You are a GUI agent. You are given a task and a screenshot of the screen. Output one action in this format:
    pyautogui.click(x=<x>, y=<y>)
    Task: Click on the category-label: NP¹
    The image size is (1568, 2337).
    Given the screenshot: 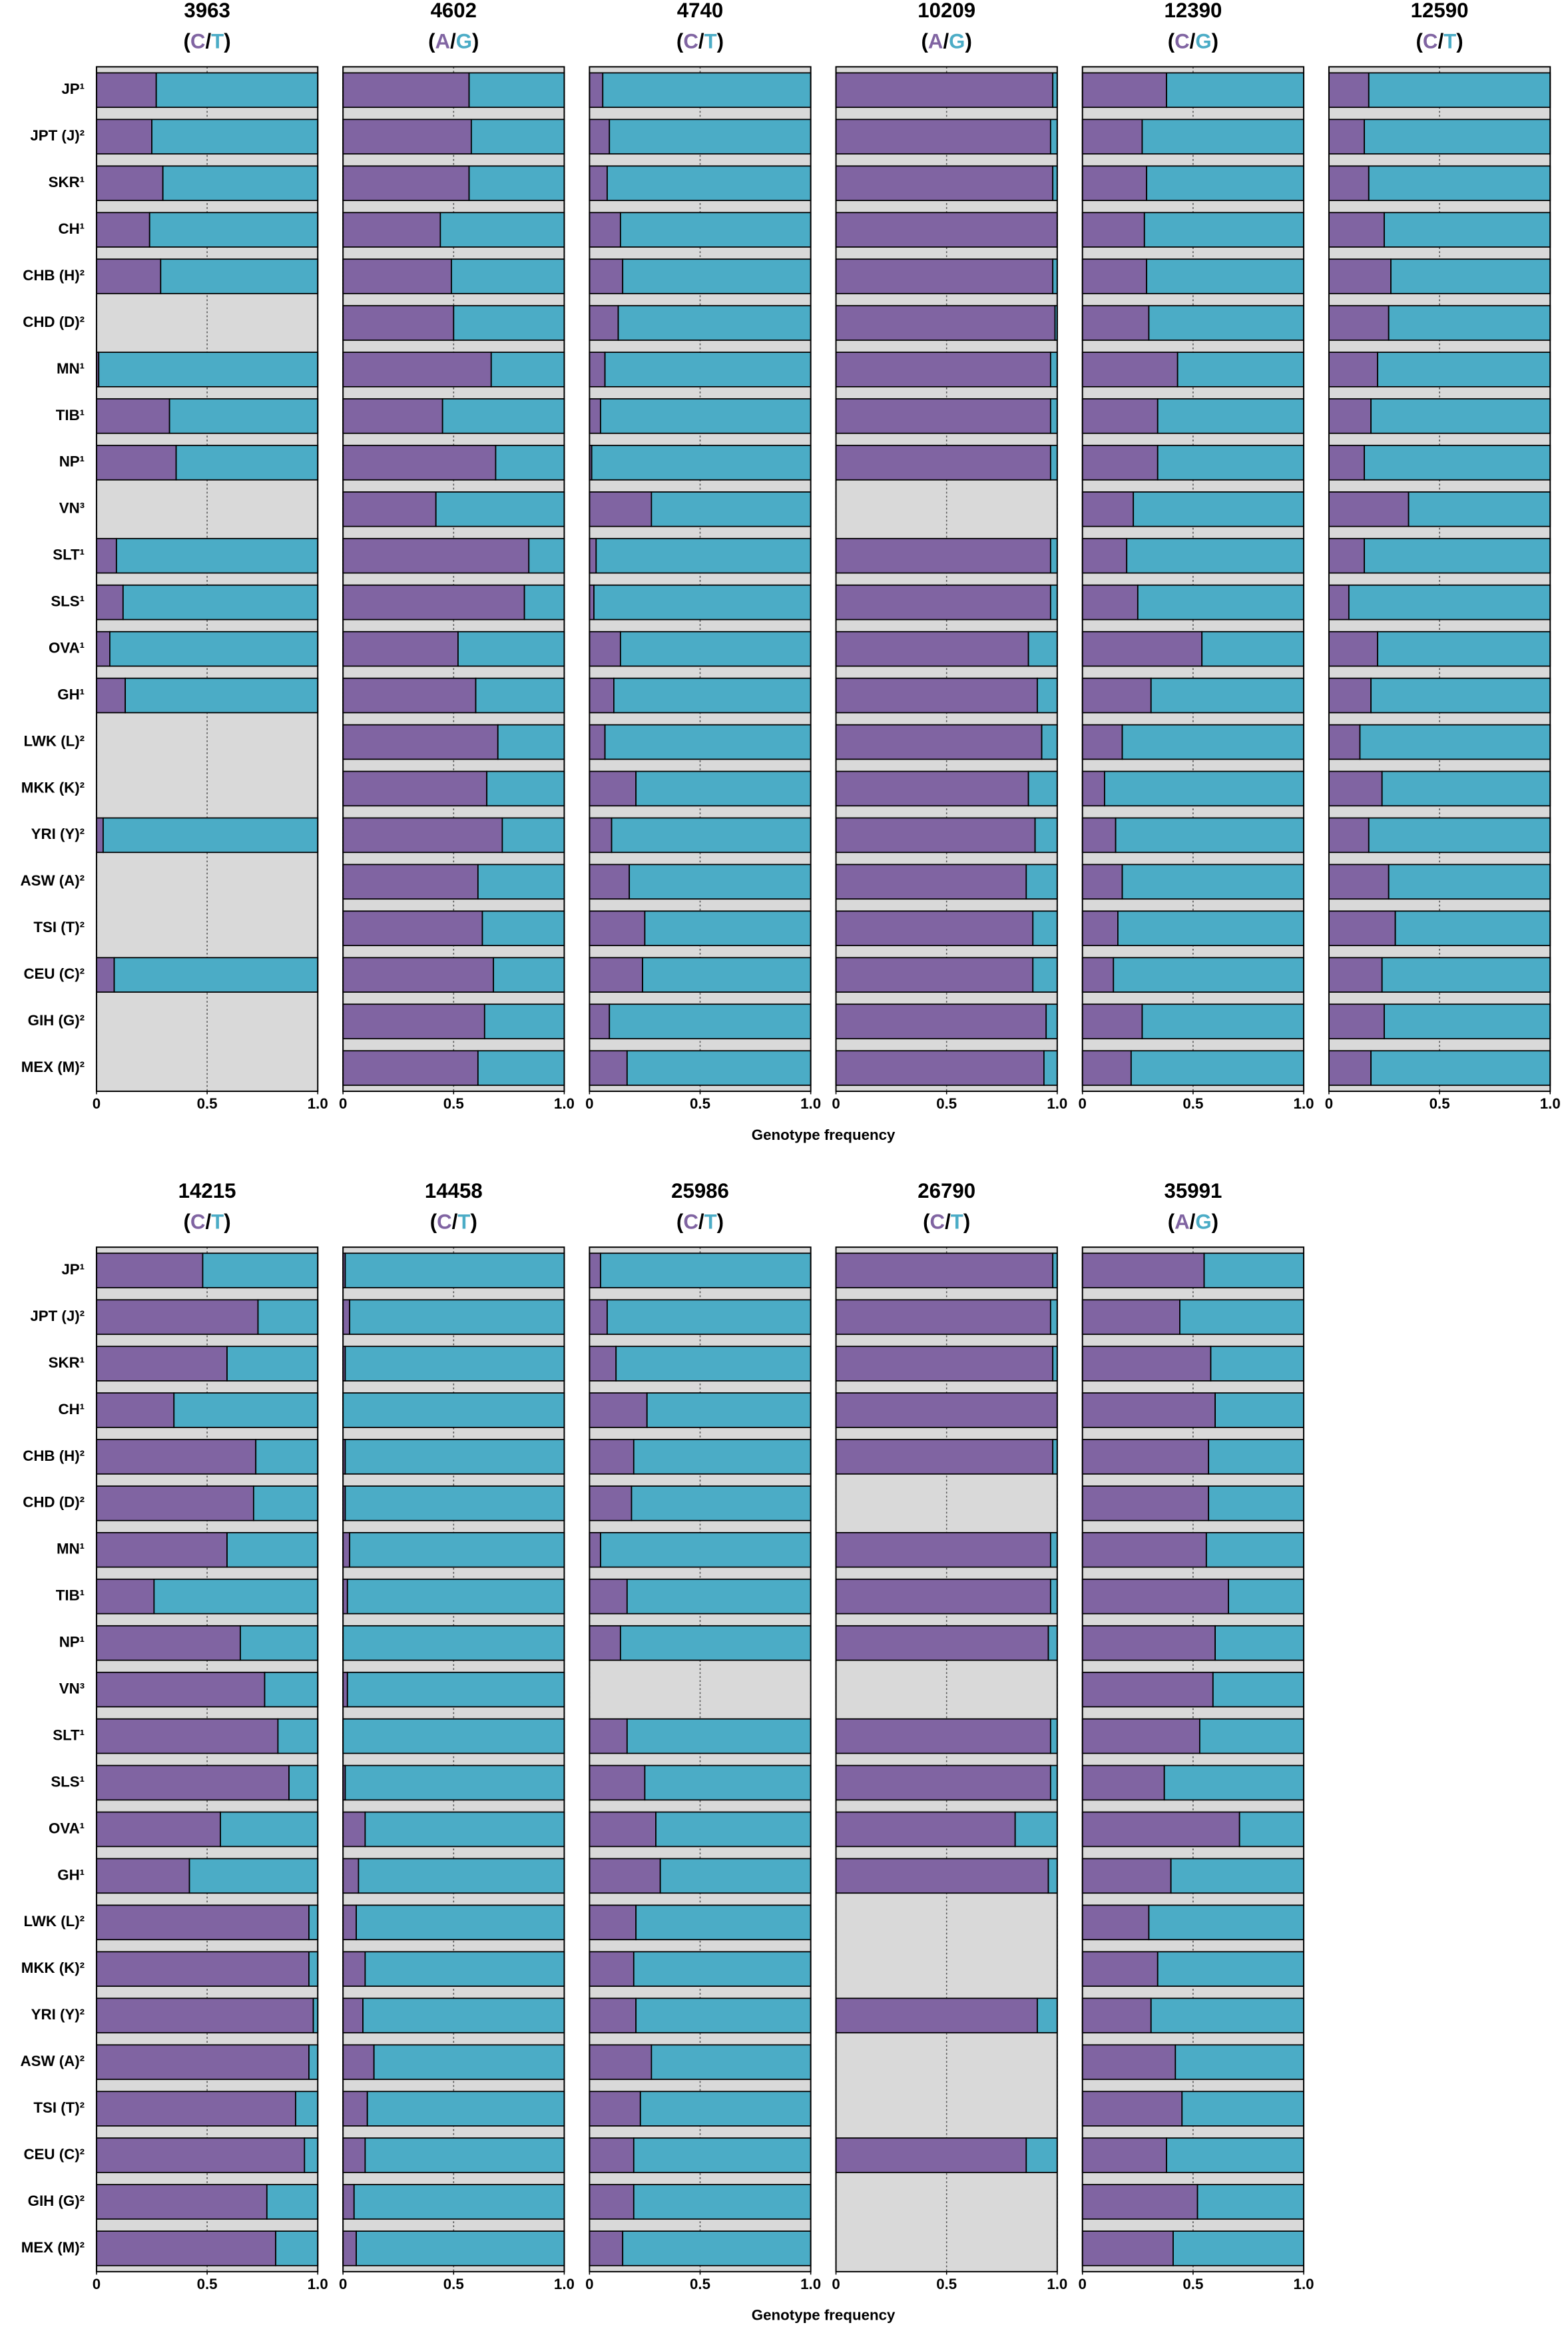 What is the action you would take?
    pyautogui.click(x=72, y=1642)
    